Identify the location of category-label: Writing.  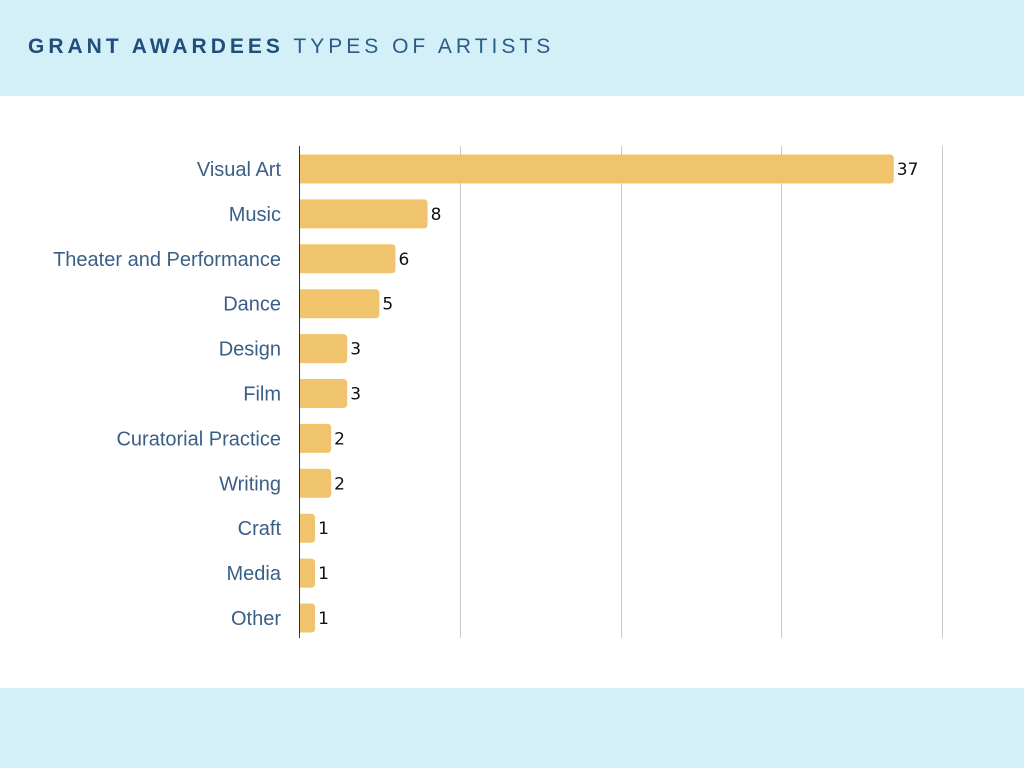
(250, 484).